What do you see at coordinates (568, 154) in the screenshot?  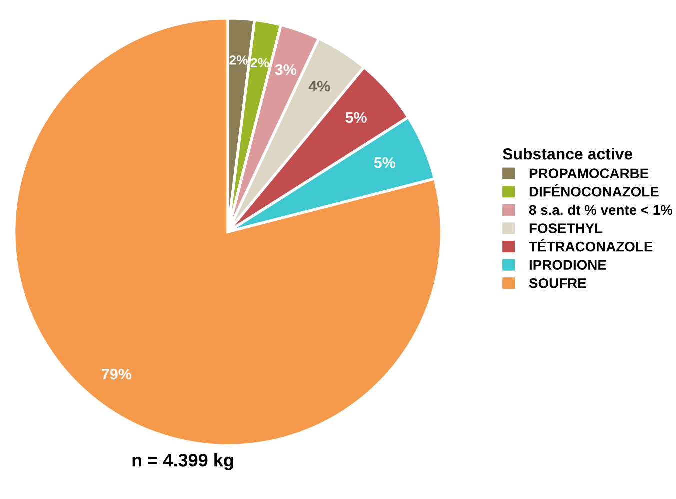 I see `legend-title: Substance active` at bounding box center [568, 154].